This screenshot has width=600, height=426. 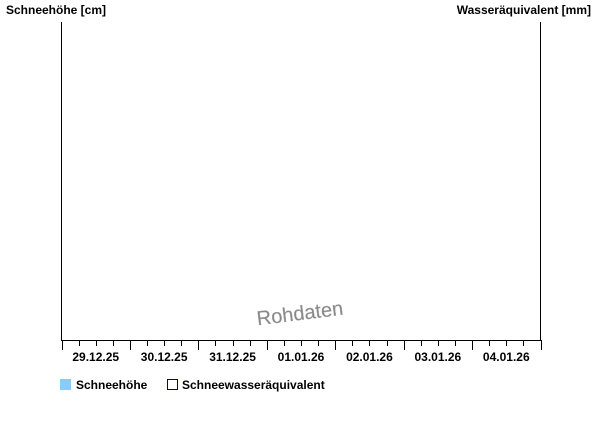 I want to click on x-tick-label: 03.01.26, so click(x=437, y=357).